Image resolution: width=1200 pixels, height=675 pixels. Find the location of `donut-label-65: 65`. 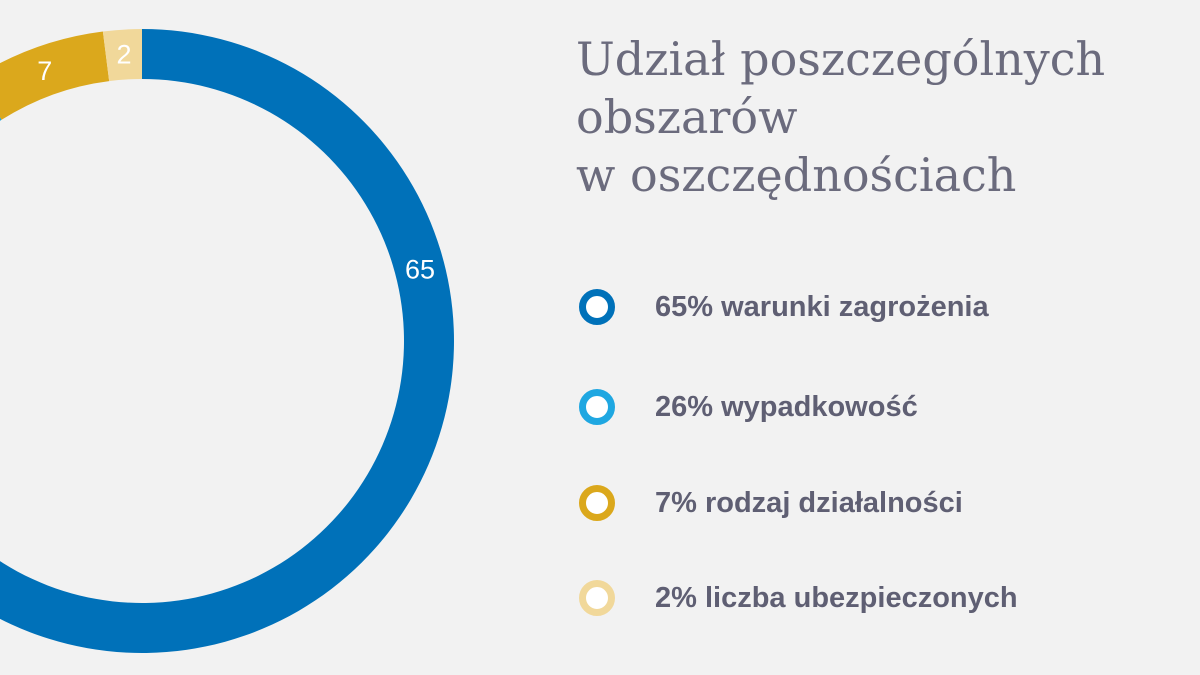

donut-label-65: 65 is located at coordinates (420, 270).